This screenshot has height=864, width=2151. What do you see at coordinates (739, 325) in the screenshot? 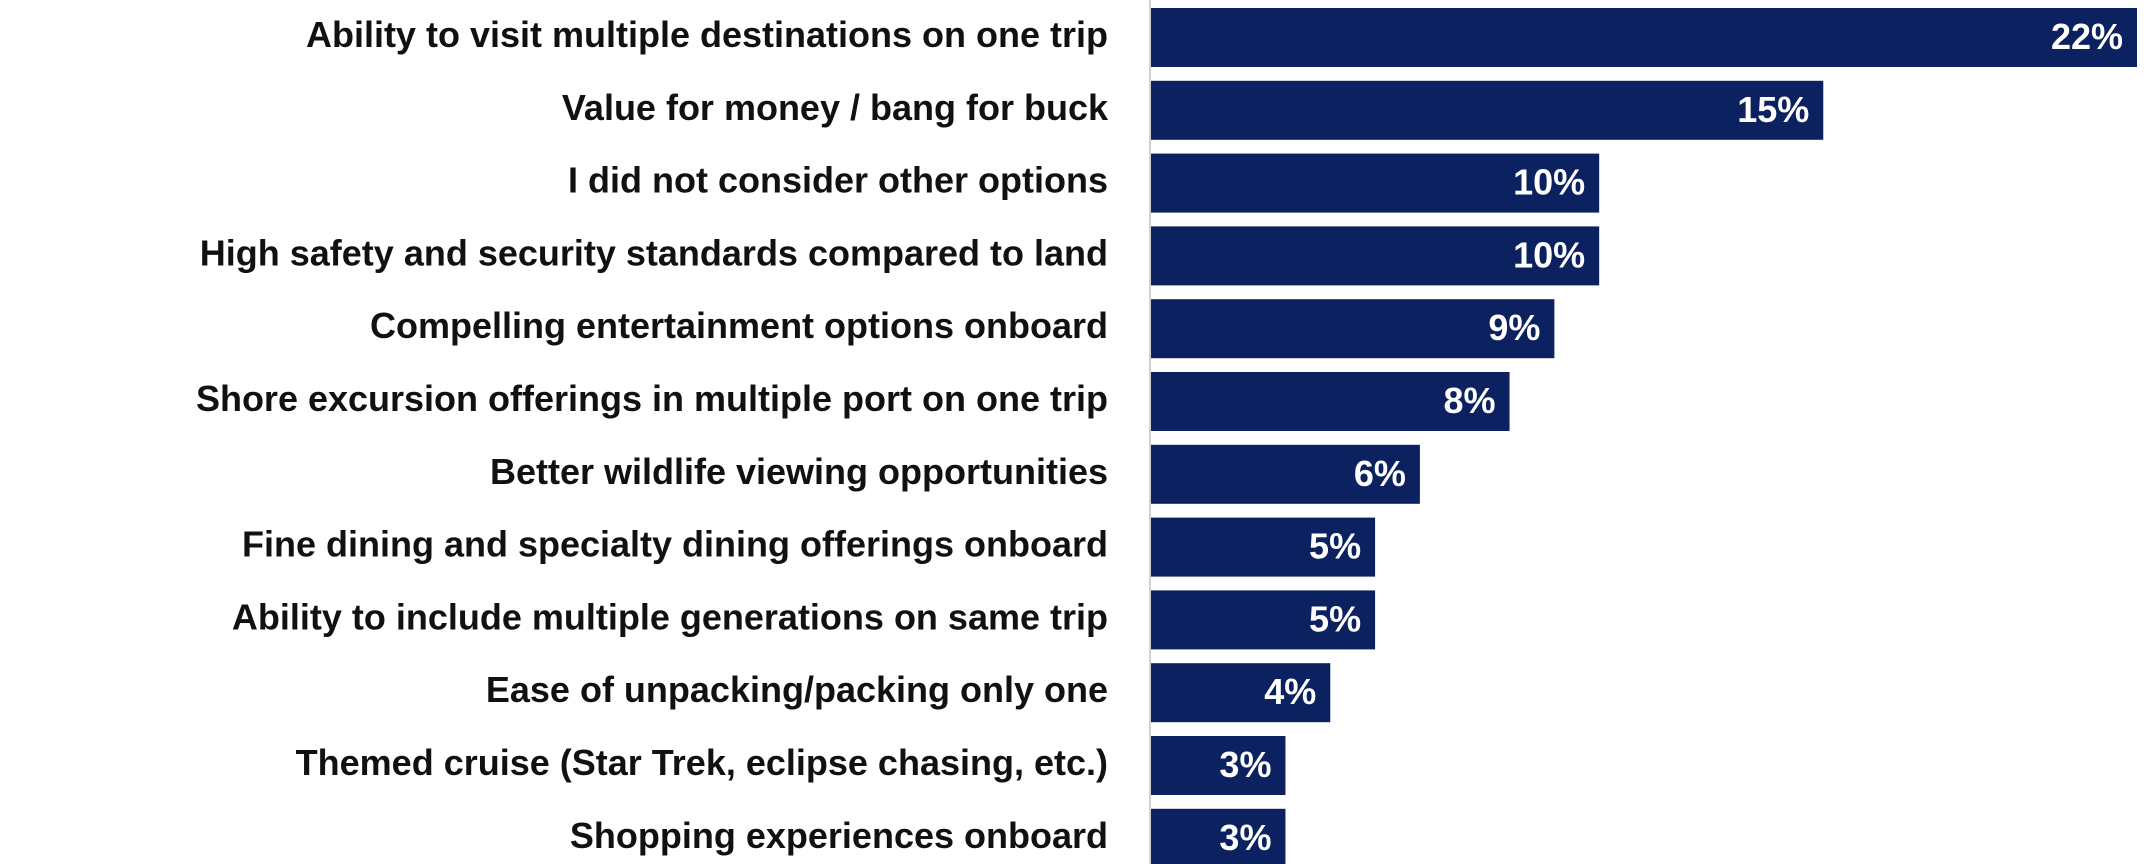
I see `category-label: Compelling entertainment options onboard` at bounding box center [739, 325].